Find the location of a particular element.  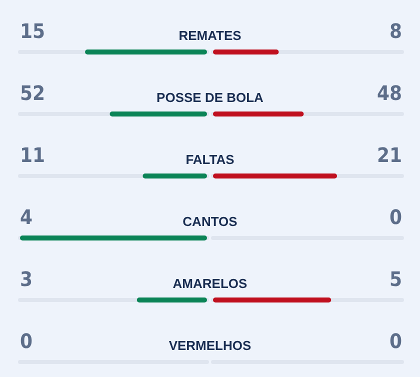

data-label: 52 is located at coordinates (33, 93).